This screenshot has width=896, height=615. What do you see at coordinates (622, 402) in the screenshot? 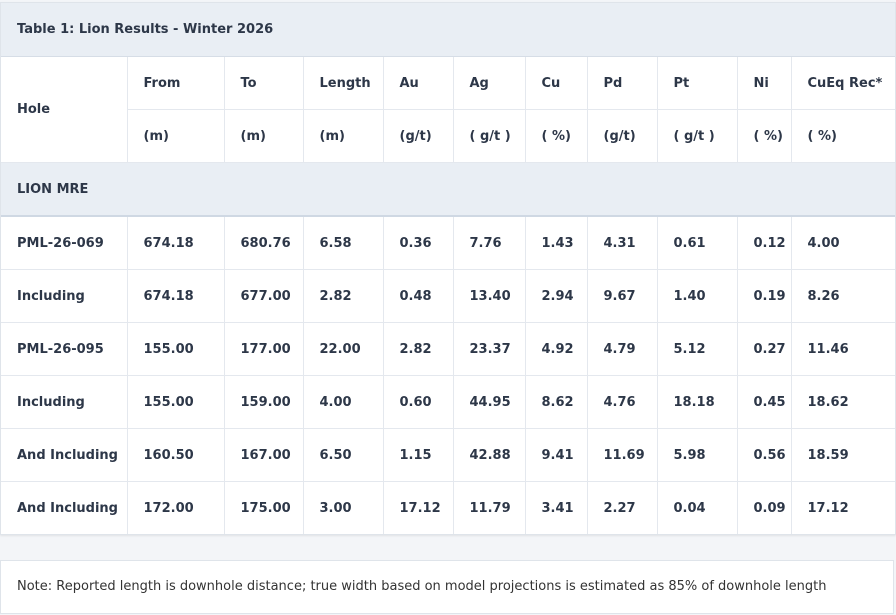
I see `cell: 4.76` at bounding box center [622, 402].